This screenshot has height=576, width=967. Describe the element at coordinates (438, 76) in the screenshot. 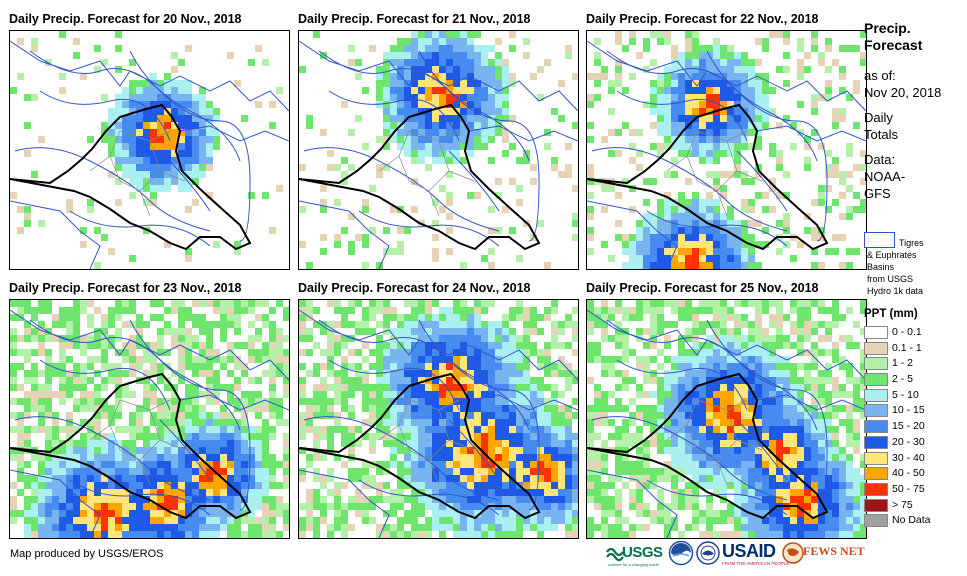

I see `region-outline` at that location.